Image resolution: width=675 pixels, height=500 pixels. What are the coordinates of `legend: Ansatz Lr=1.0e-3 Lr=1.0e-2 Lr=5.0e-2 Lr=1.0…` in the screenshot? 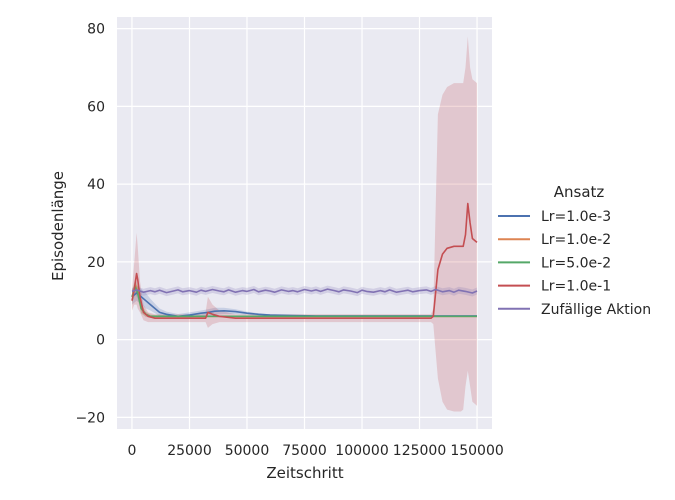 It's located at (574, 250).